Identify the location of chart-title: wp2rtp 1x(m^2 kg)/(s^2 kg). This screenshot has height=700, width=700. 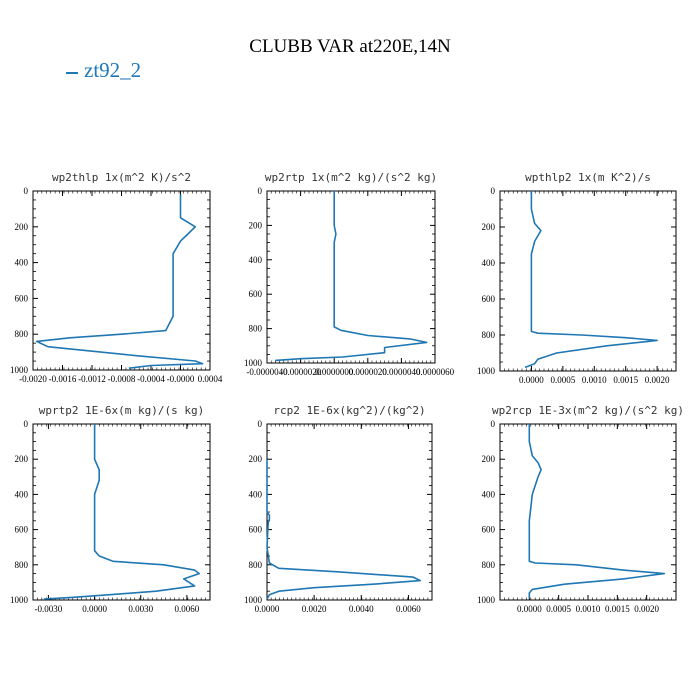
(351, 177).